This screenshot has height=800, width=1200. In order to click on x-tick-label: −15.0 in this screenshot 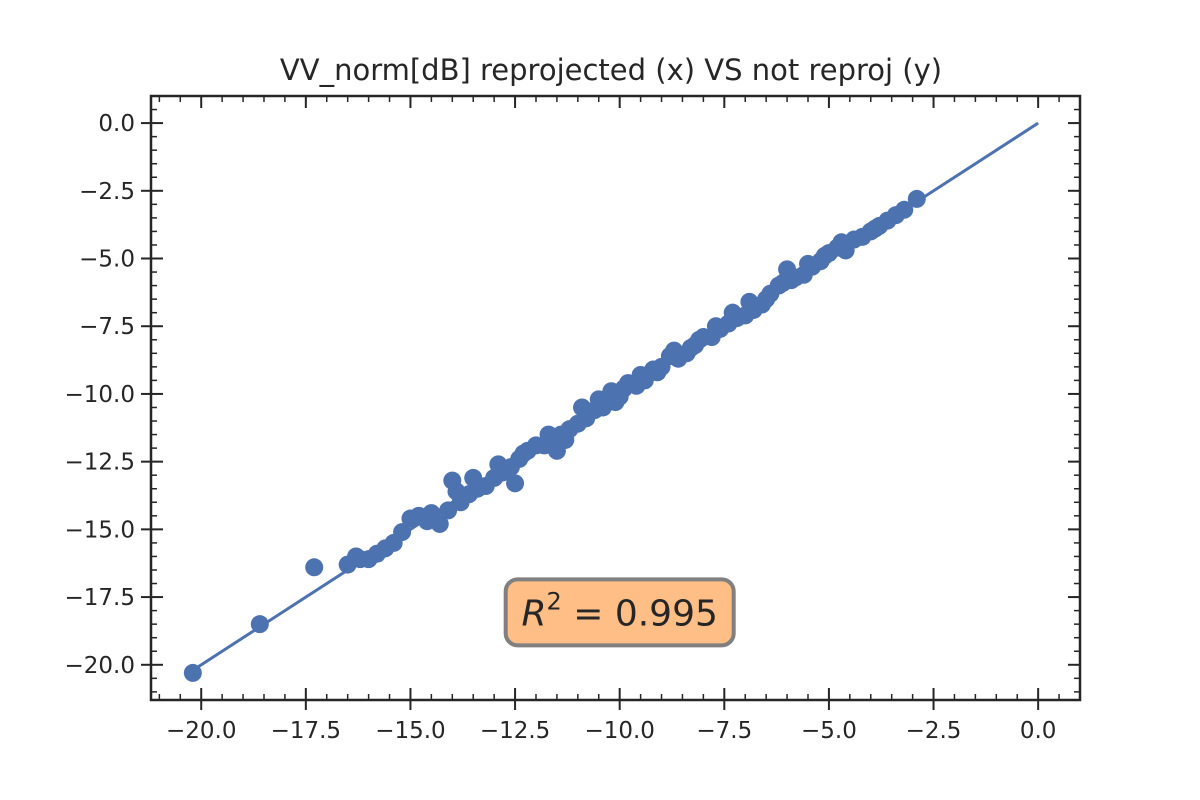, I will do `click(410, 731)`.